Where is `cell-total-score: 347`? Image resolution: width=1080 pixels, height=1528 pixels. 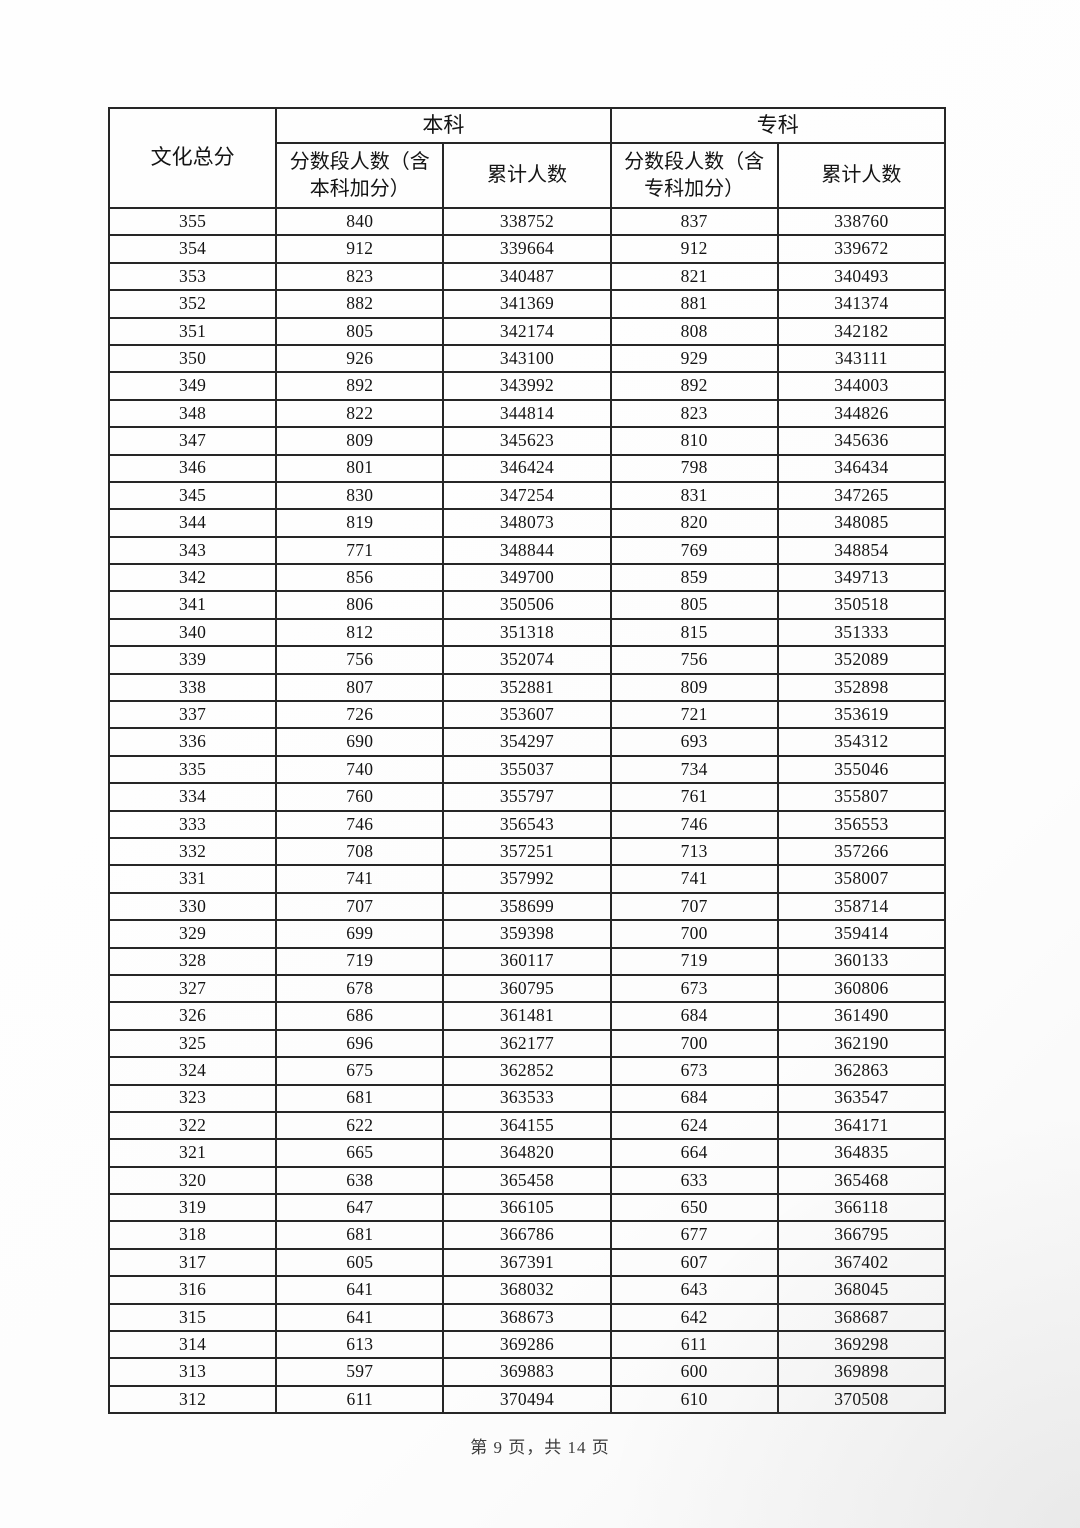 cell-total-score: 347 is located at coordinates (192, 441).